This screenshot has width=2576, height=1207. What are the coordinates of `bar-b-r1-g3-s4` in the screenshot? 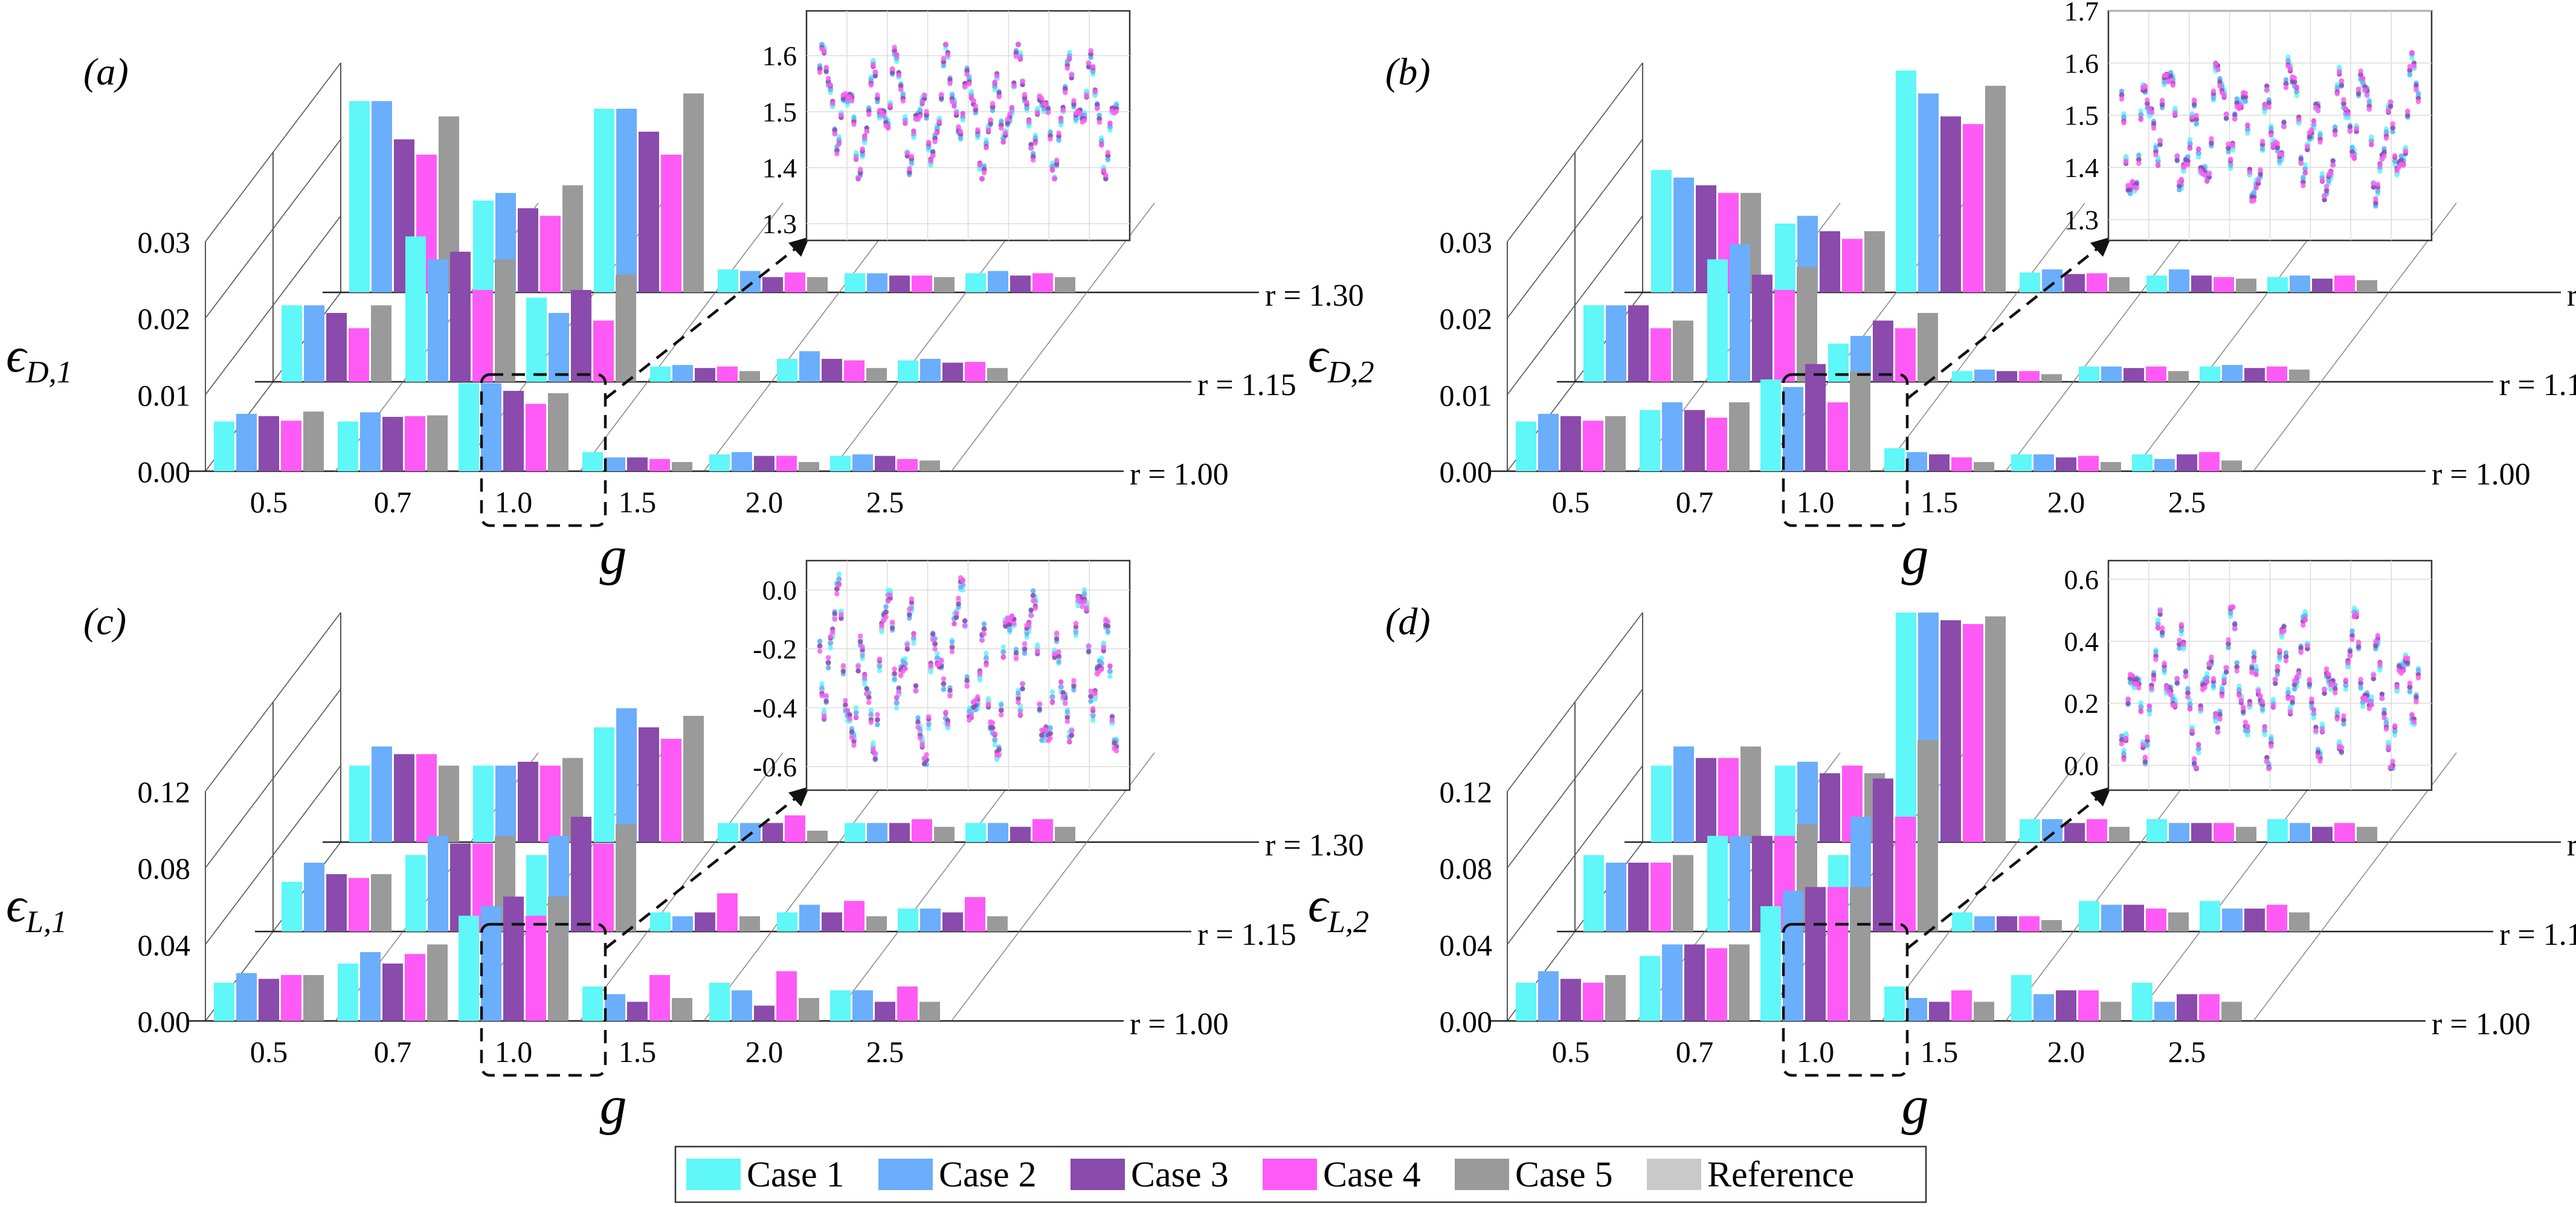 It's located at (2030, 376).